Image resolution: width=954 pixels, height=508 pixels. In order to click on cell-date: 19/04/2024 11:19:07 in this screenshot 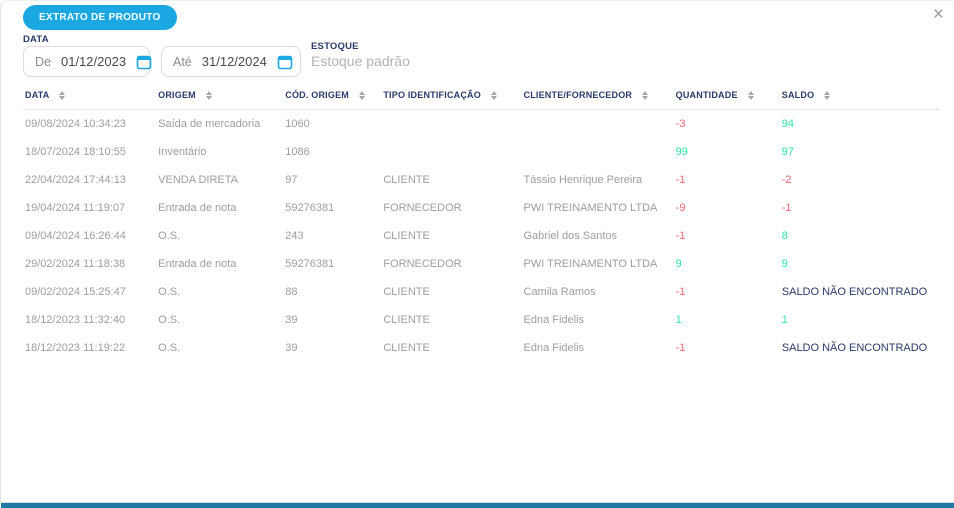, I will do `click(75, 208)`.